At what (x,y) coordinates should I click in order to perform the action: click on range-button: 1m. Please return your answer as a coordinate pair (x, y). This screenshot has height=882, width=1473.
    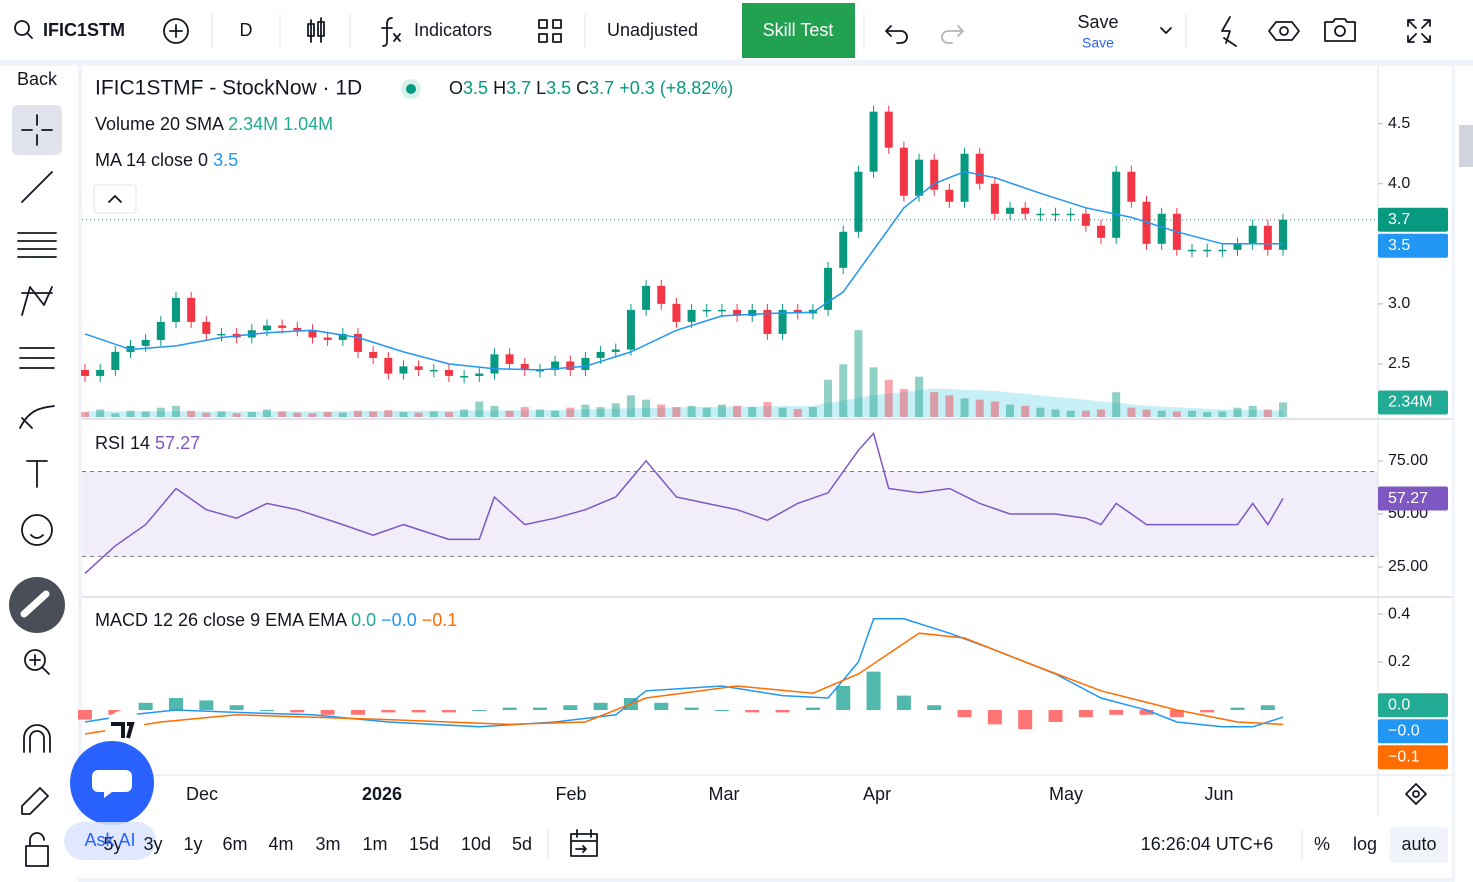
    Looking at the image, I should click on (374, 844).